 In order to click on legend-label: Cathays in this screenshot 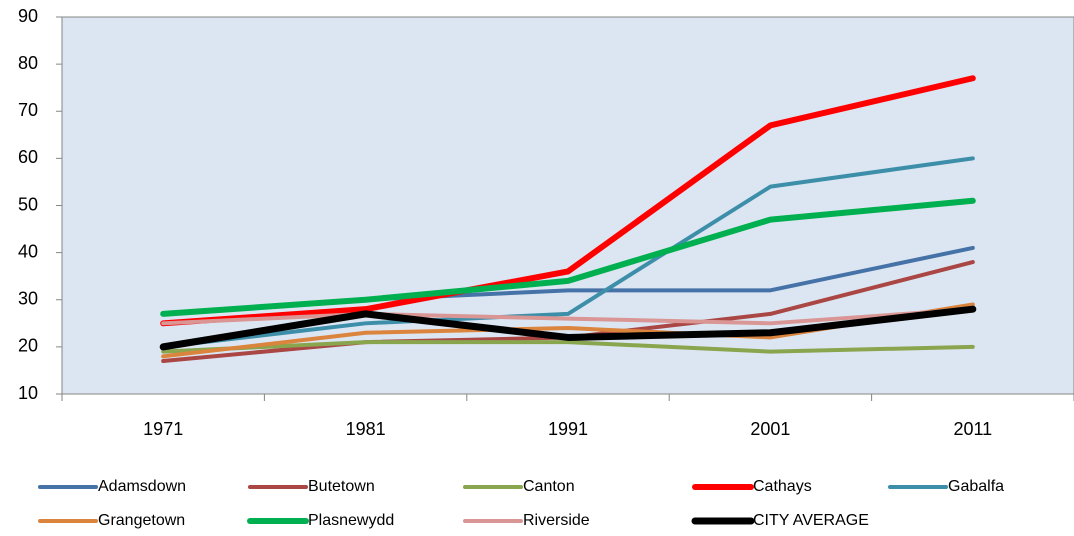, I will do `click(782, 486)`.